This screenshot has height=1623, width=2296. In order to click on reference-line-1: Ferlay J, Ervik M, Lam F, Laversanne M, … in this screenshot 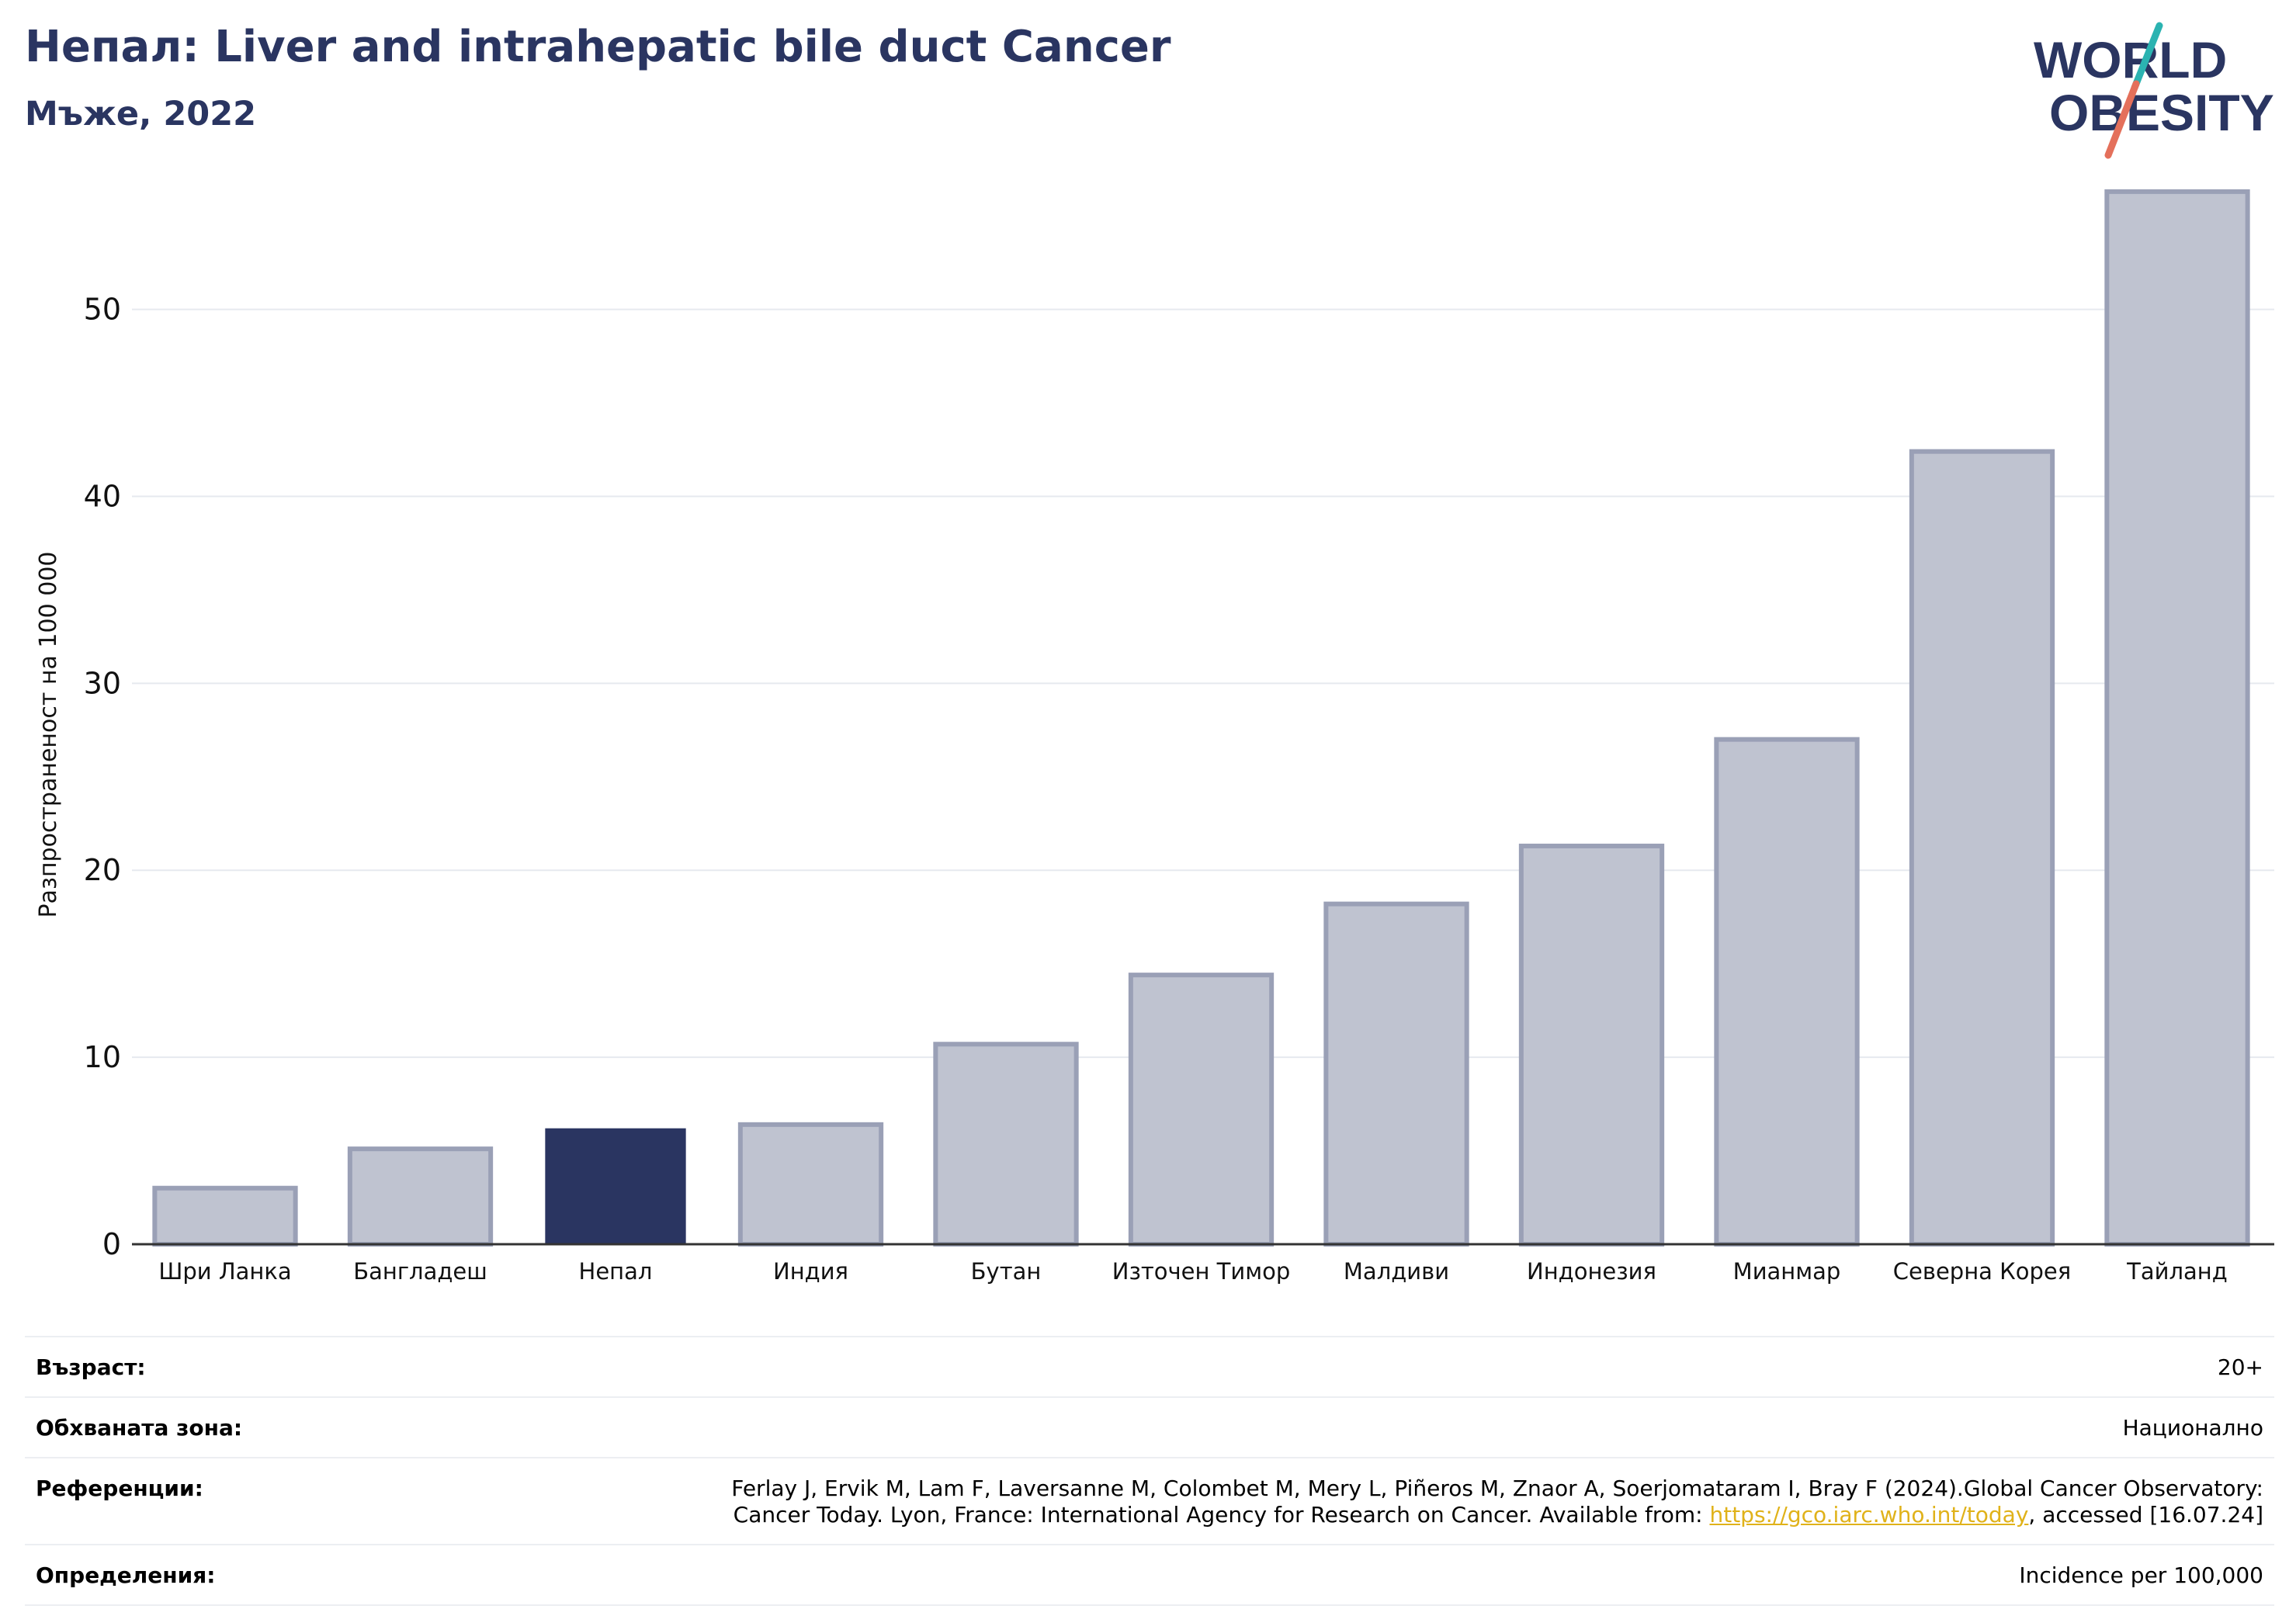, I will do `click(1497, 1488)`.